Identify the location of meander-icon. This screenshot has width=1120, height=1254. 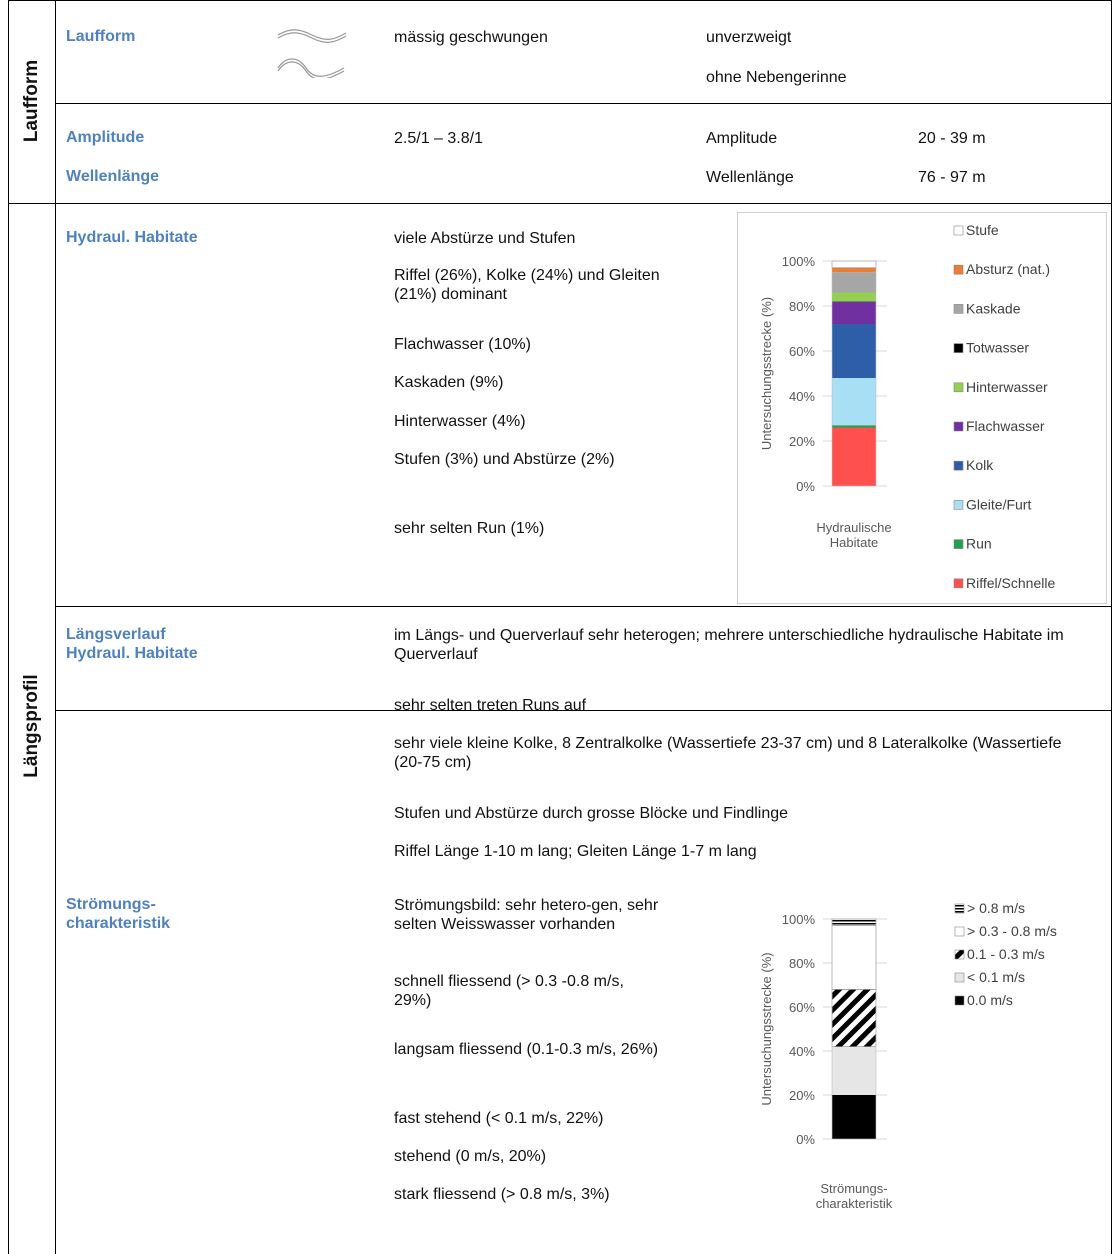
(312, 54).